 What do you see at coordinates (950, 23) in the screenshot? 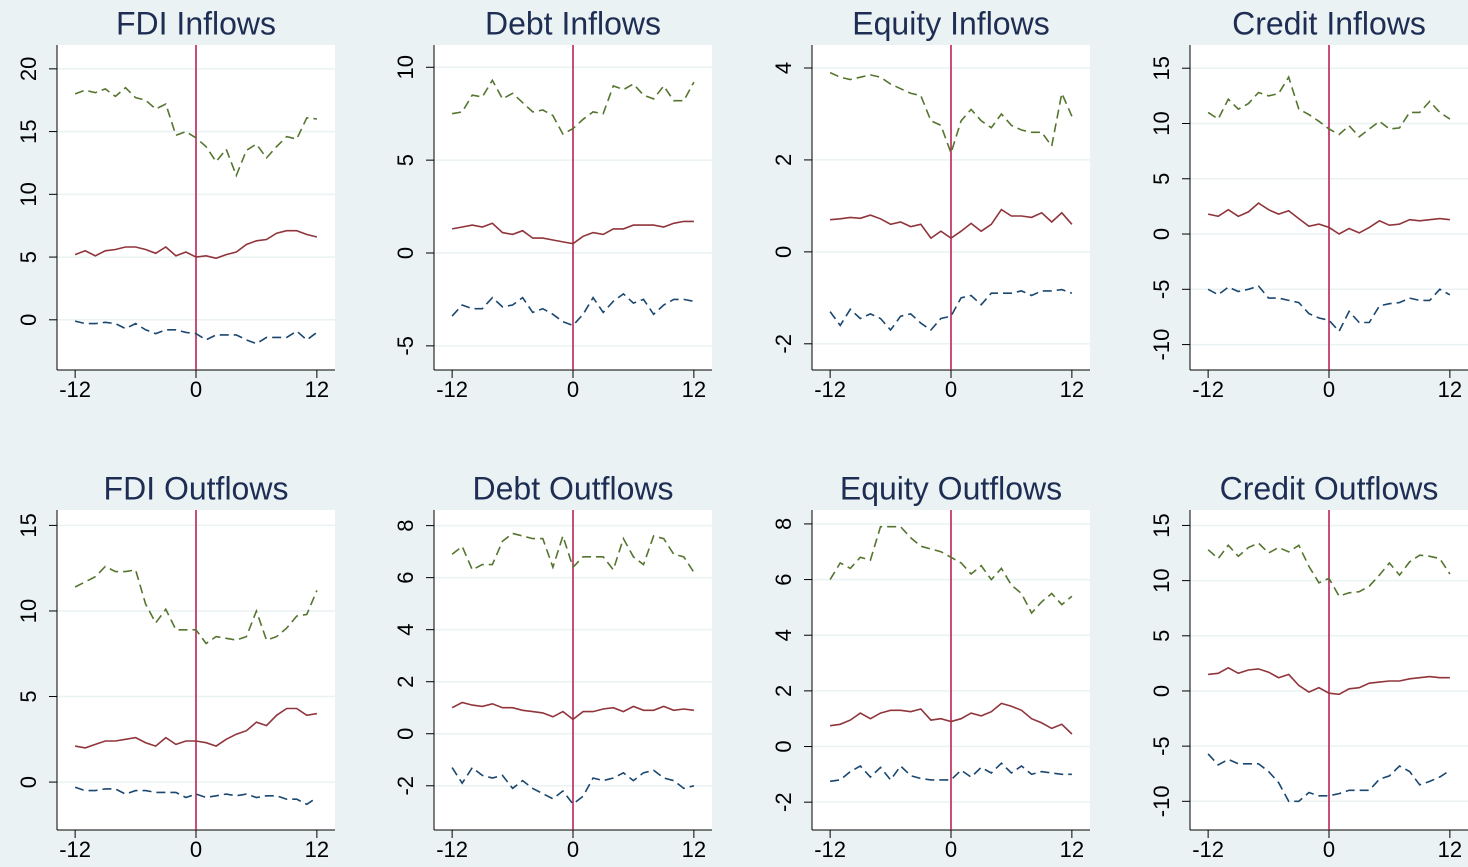
I see `panel-title: Equity Inflows` at bounding box center [950, 23].